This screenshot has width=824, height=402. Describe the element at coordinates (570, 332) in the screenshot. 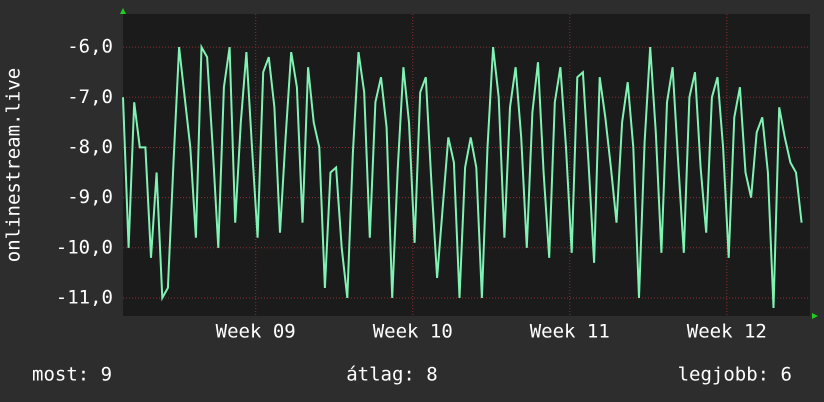

I see `x-tick-label: Week 11` at that location.